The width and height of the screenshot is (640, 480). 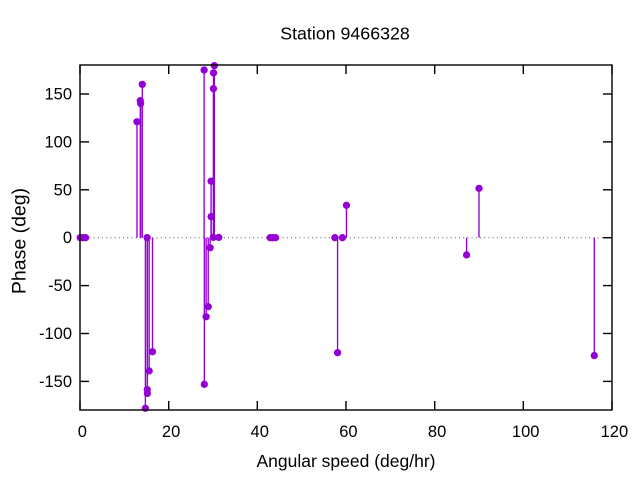 I want to click on svg-text: 150, so click(x=58, y=95).